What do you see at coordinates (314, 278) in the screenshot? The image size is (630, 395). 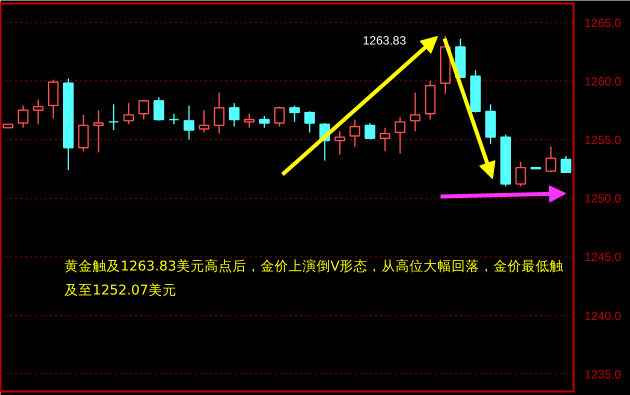 I see `annotation: 黄金触及1263.83美元高点后，金价上演倒V形态，从高位大幅回落，金价最低触及至1252.07美元` at bounding box center [314, 278].